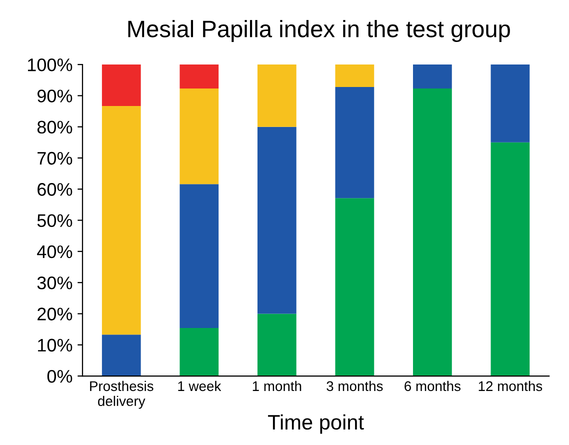  I want to click on y-tick-label: 100%, so click(50, 65).